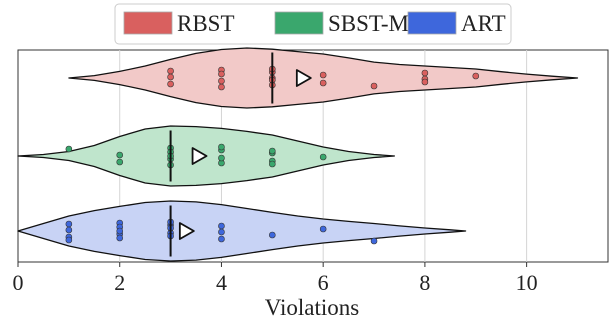 Image resolution: width=616 pixels, height=320 pixels. I want to click on violin-group-sbst-ml, so click(206, 156).